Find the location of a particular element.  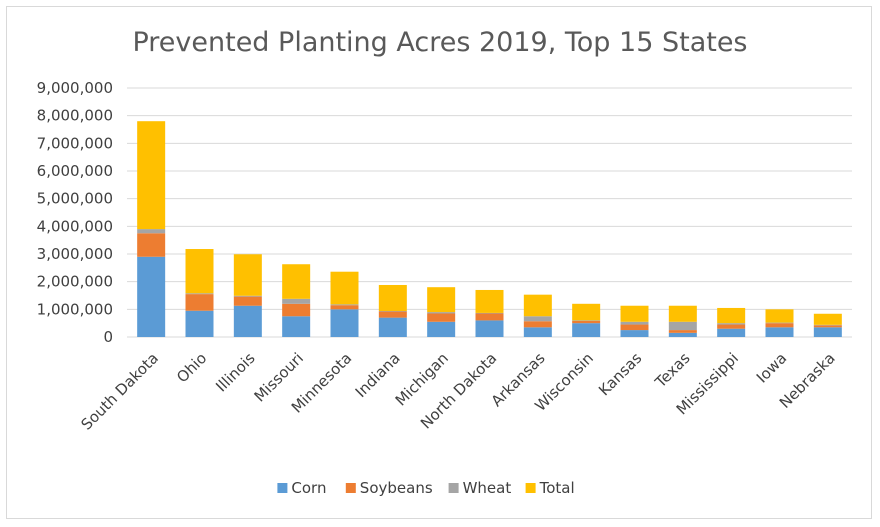

x-tick-label: Iowa is located at coordinates (772, 368).